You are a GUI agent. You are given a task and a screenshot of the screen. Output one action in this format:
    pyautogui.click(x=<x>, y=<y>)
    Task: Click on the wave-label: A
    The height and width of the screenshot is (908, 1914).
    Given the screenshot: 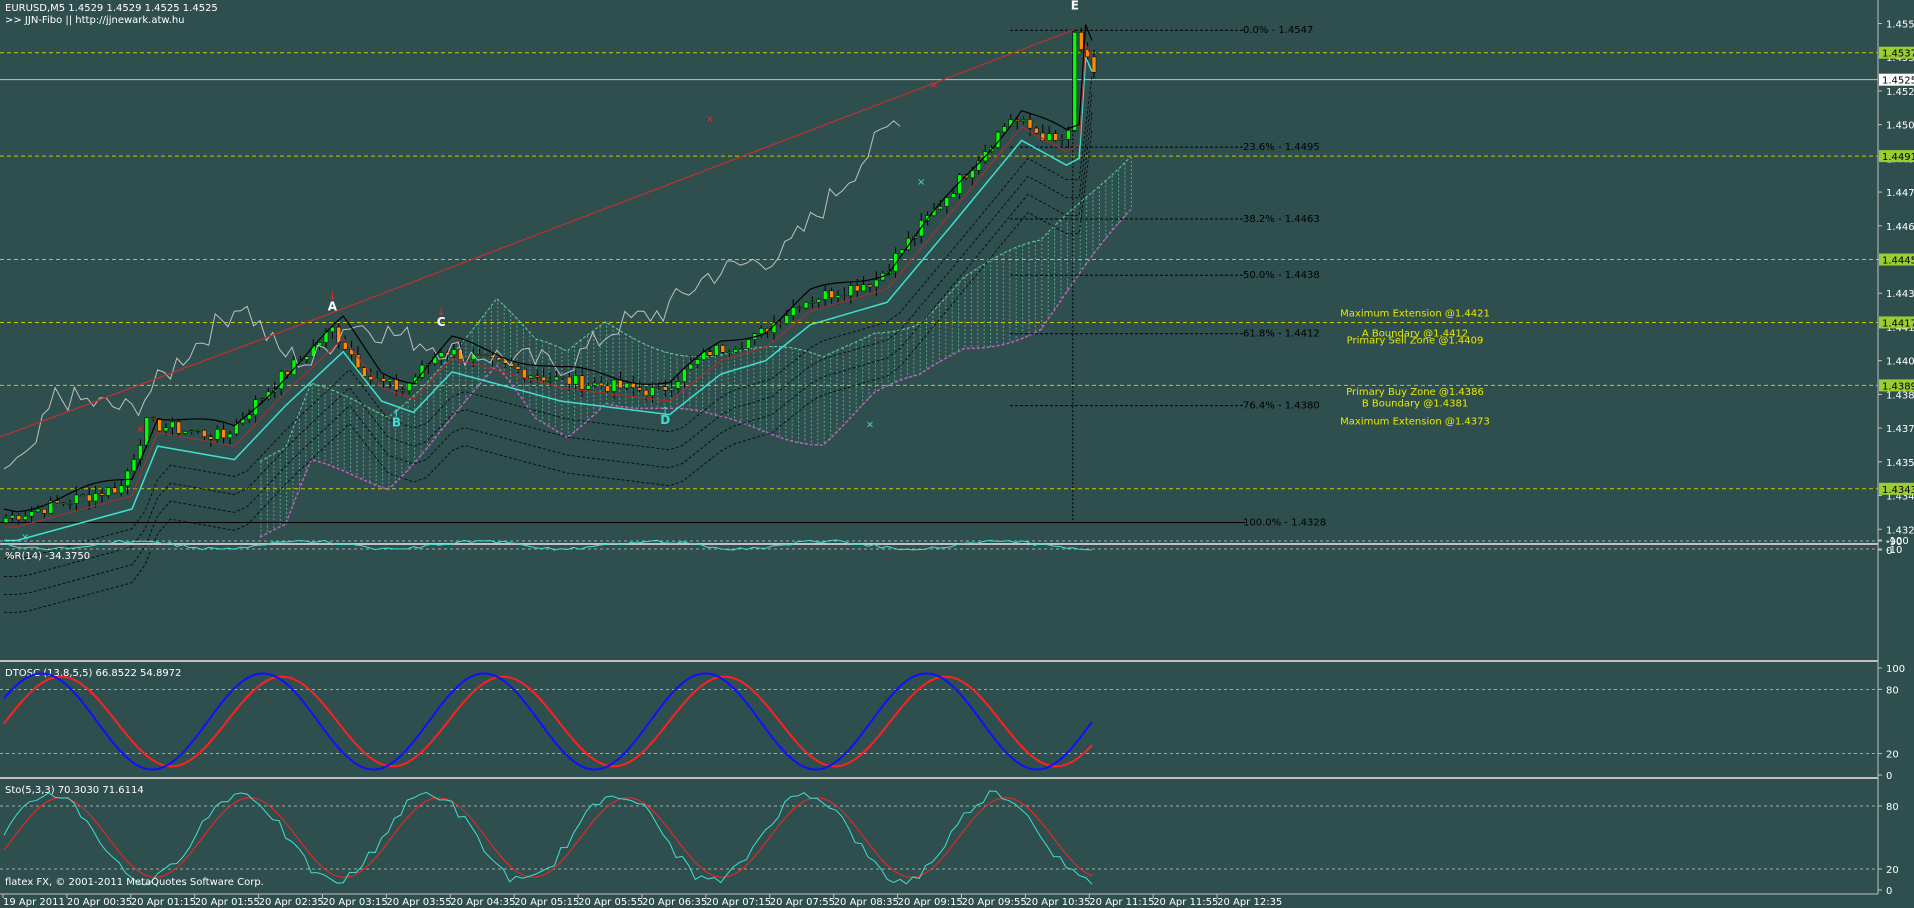 What is the action you would take?
    pyautogui.click(x=333, y=306)
    